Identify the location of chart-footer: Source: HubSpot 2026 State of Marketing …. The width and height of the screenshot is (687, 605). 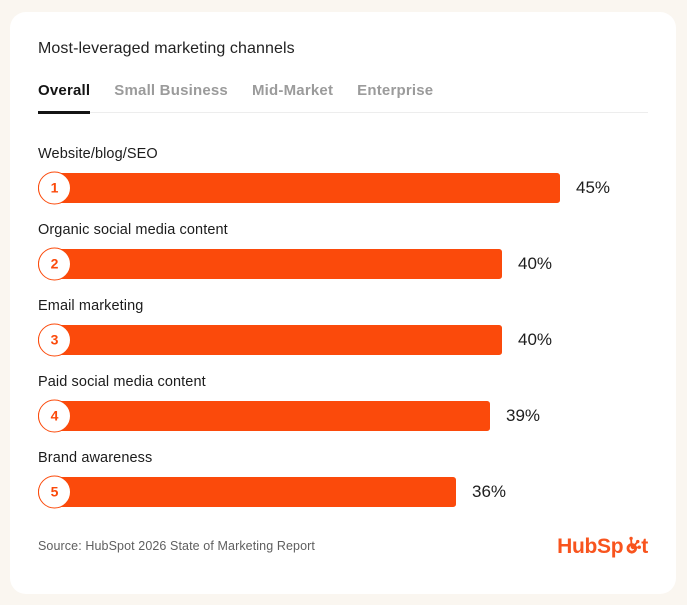
(343, 546).